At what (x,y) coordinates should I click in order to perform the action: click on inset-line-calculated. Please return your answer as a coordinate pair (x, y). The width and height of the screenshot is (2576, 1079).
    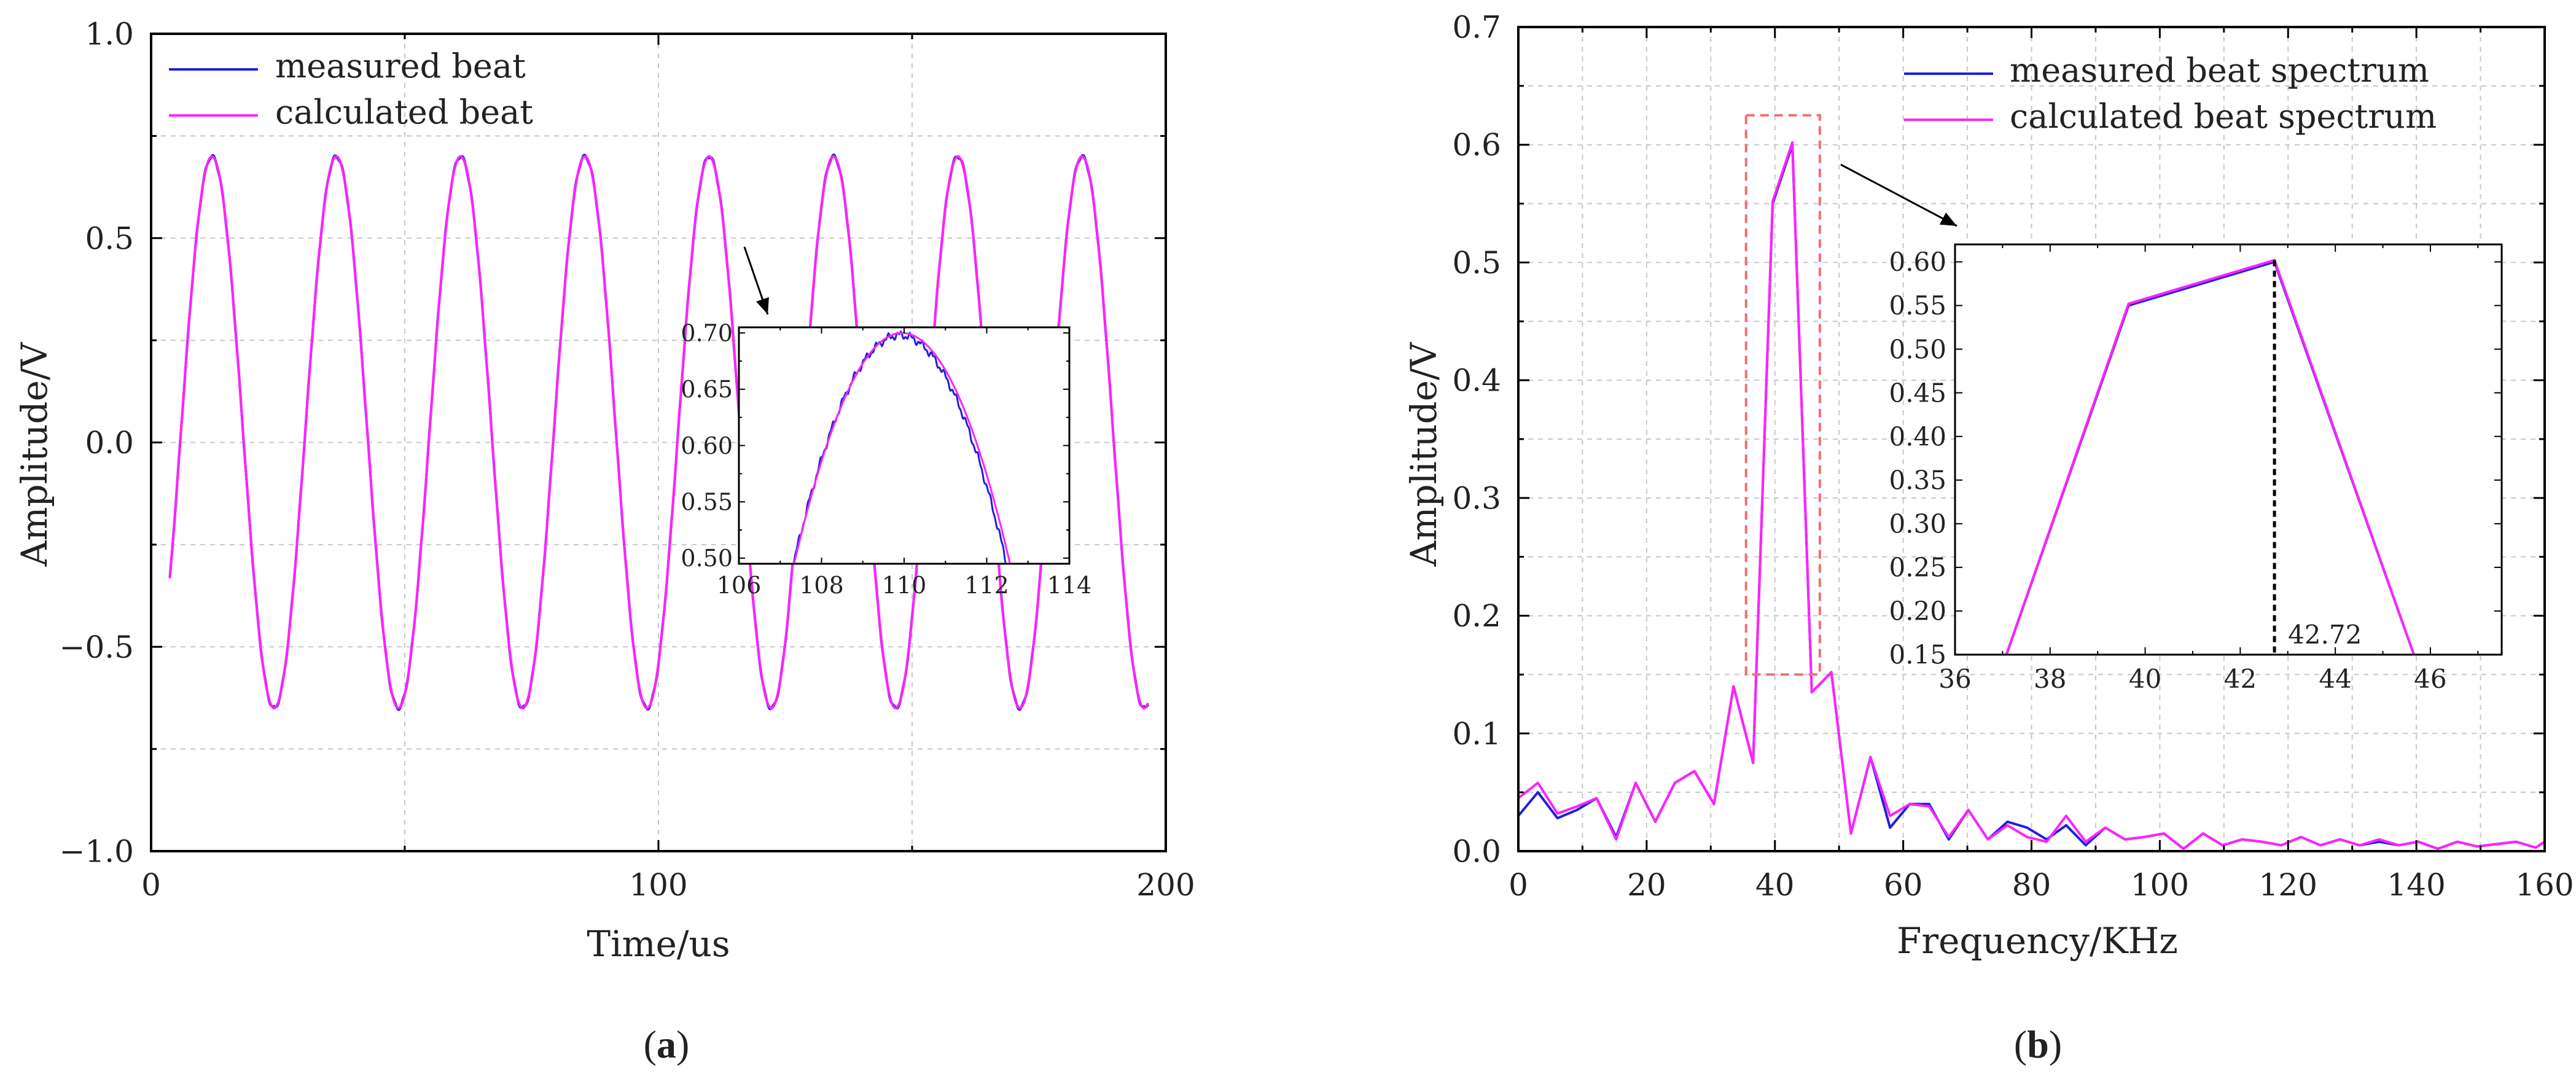
    Looking at the image, I should click on (2210, 457).